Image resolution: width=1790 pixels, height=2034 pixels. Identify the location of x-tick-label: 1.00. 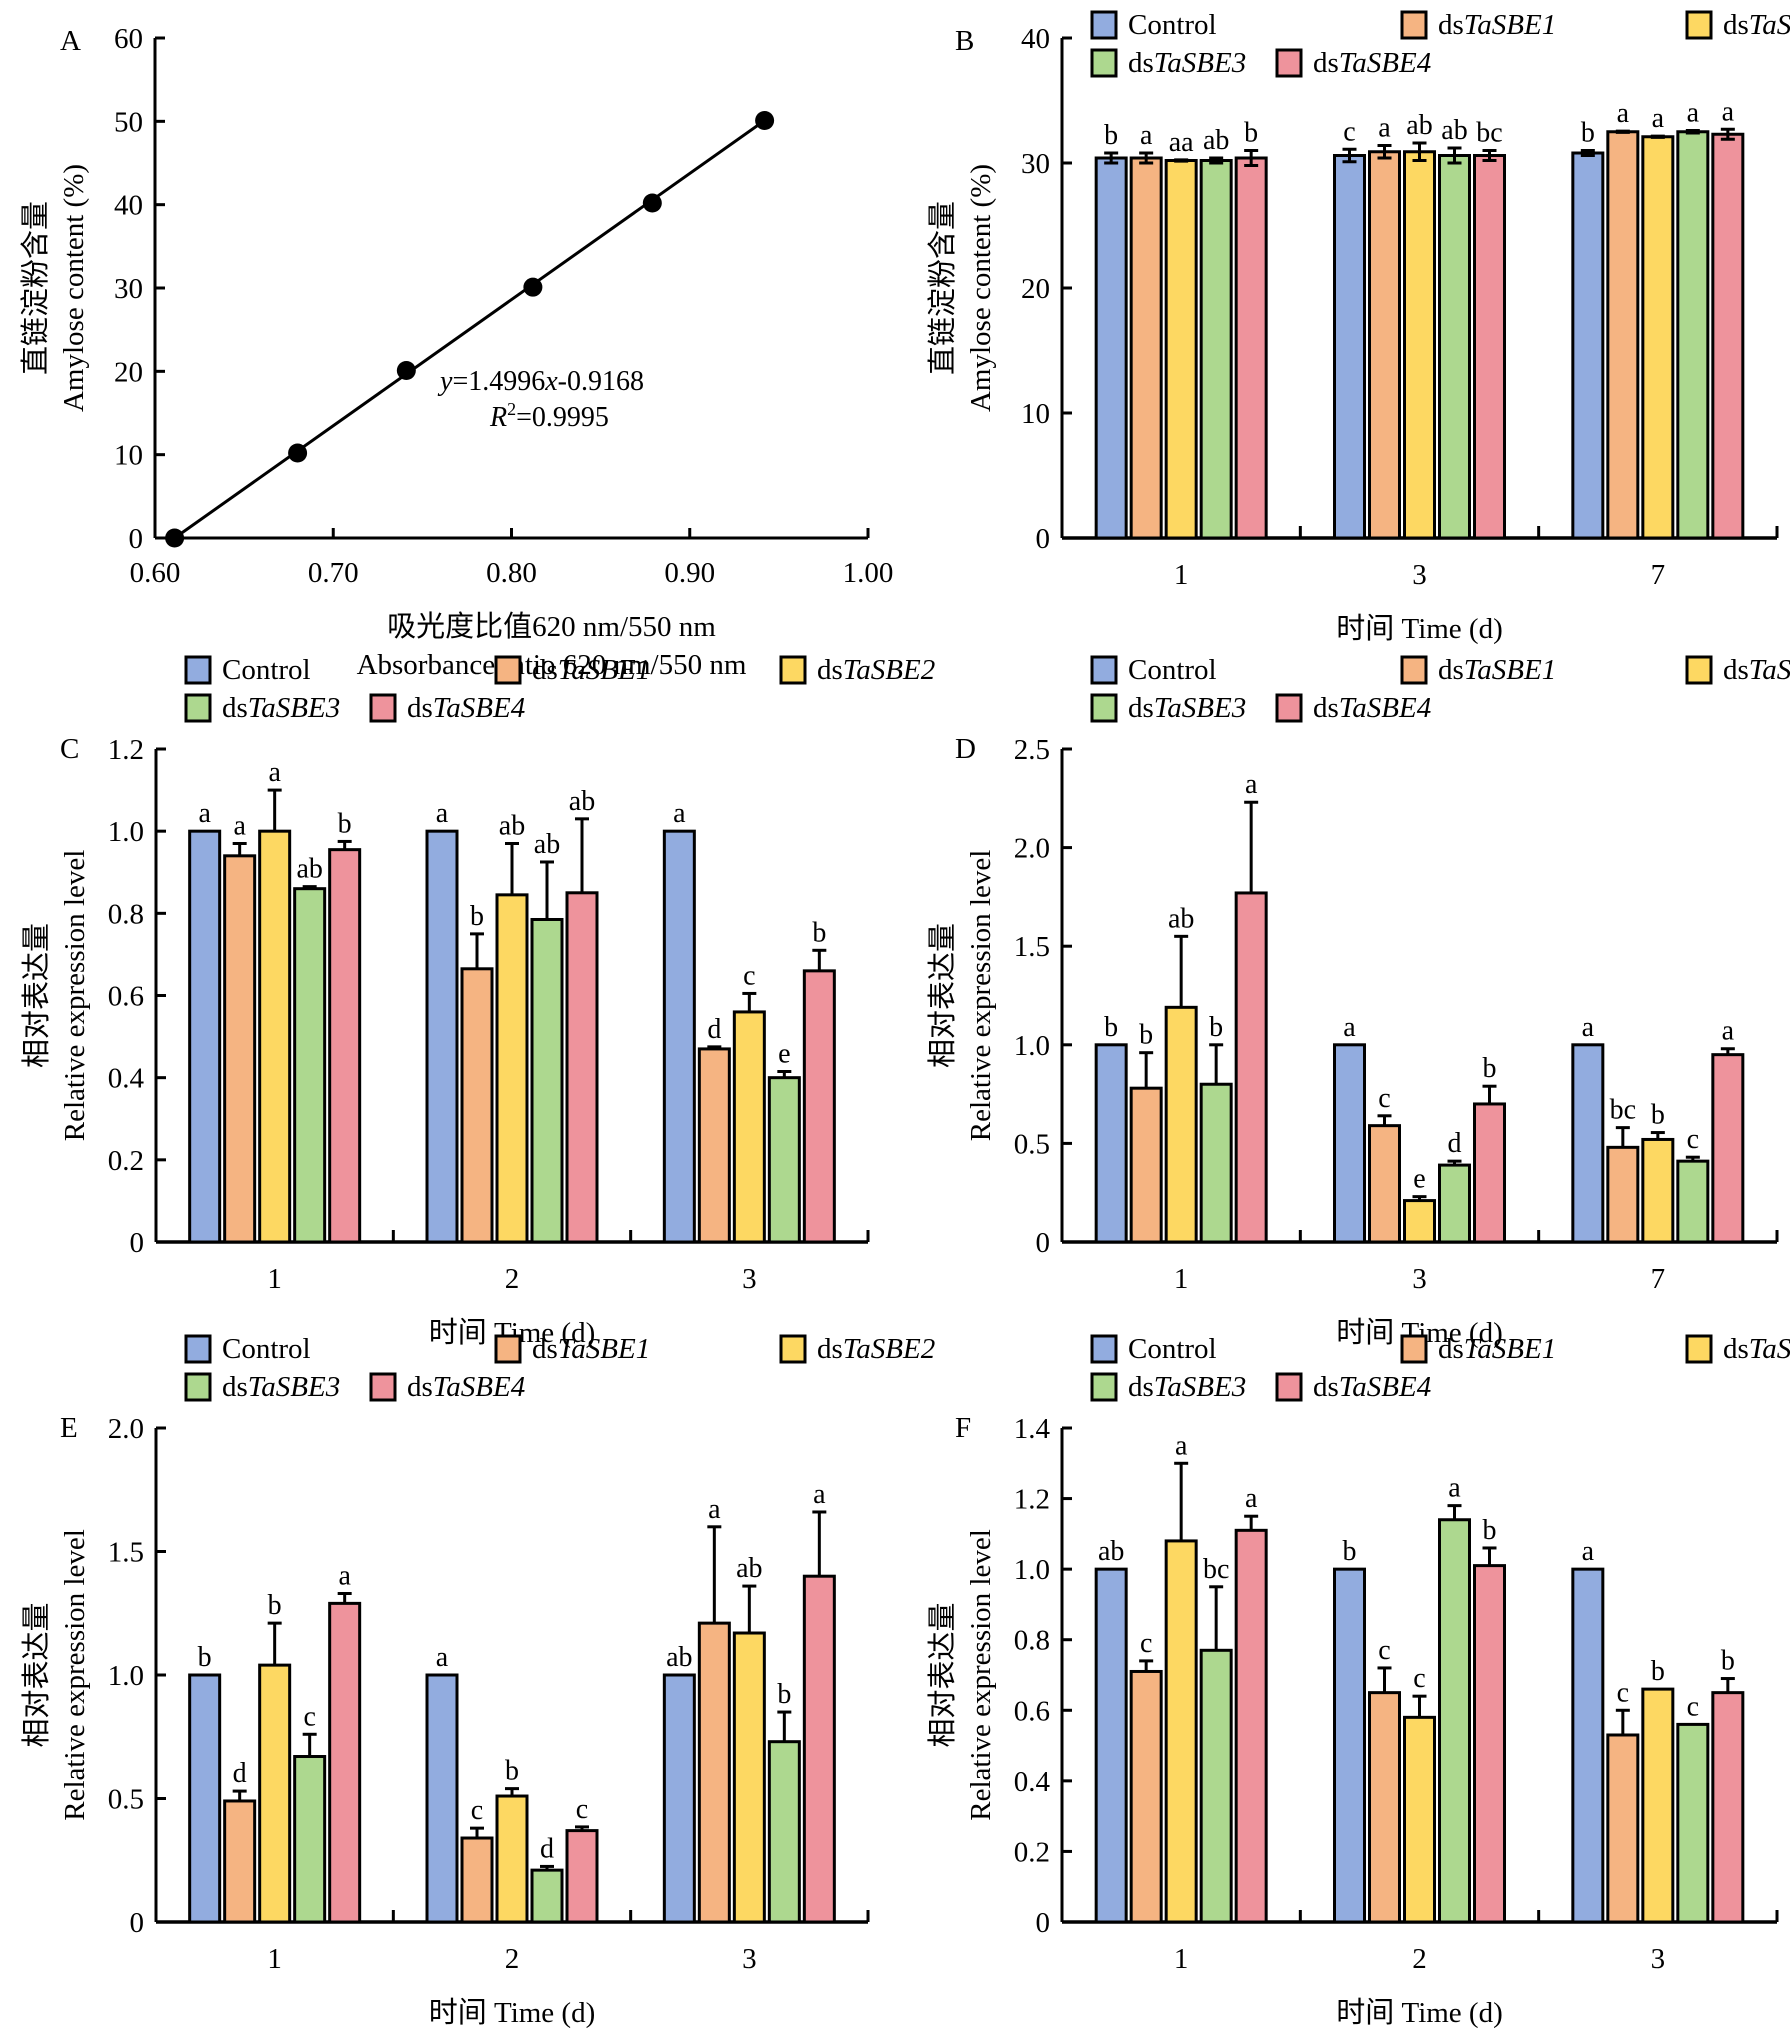
(868, 573).